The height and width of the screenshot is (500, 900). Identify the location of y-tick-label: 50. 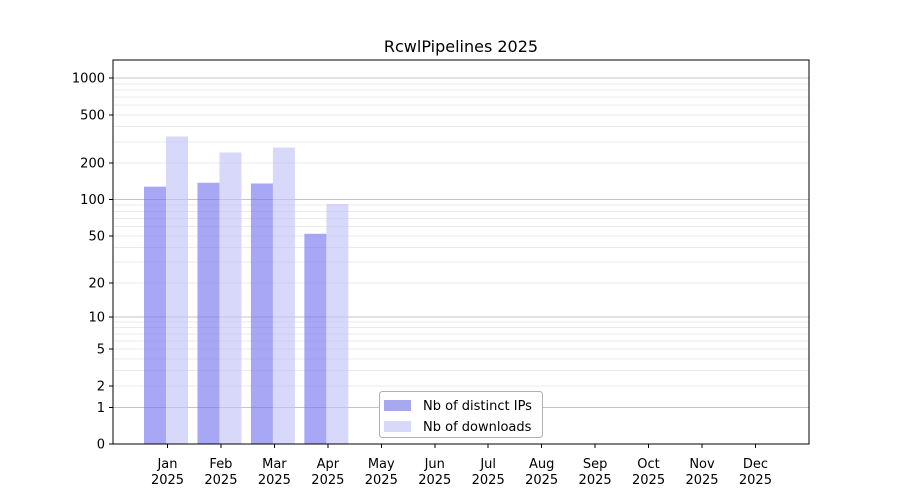
(96, 236).